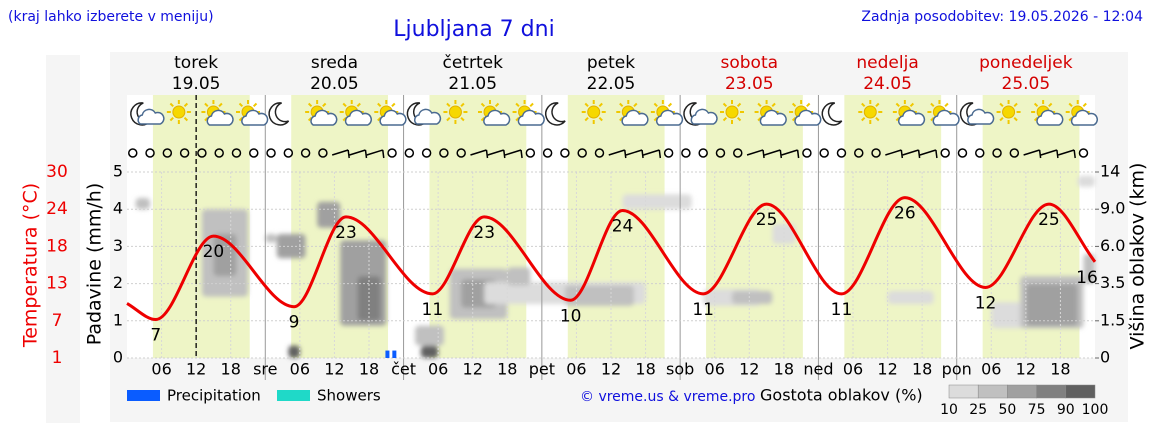  I want to click on x-tick-label: 18, so click(369, 369).